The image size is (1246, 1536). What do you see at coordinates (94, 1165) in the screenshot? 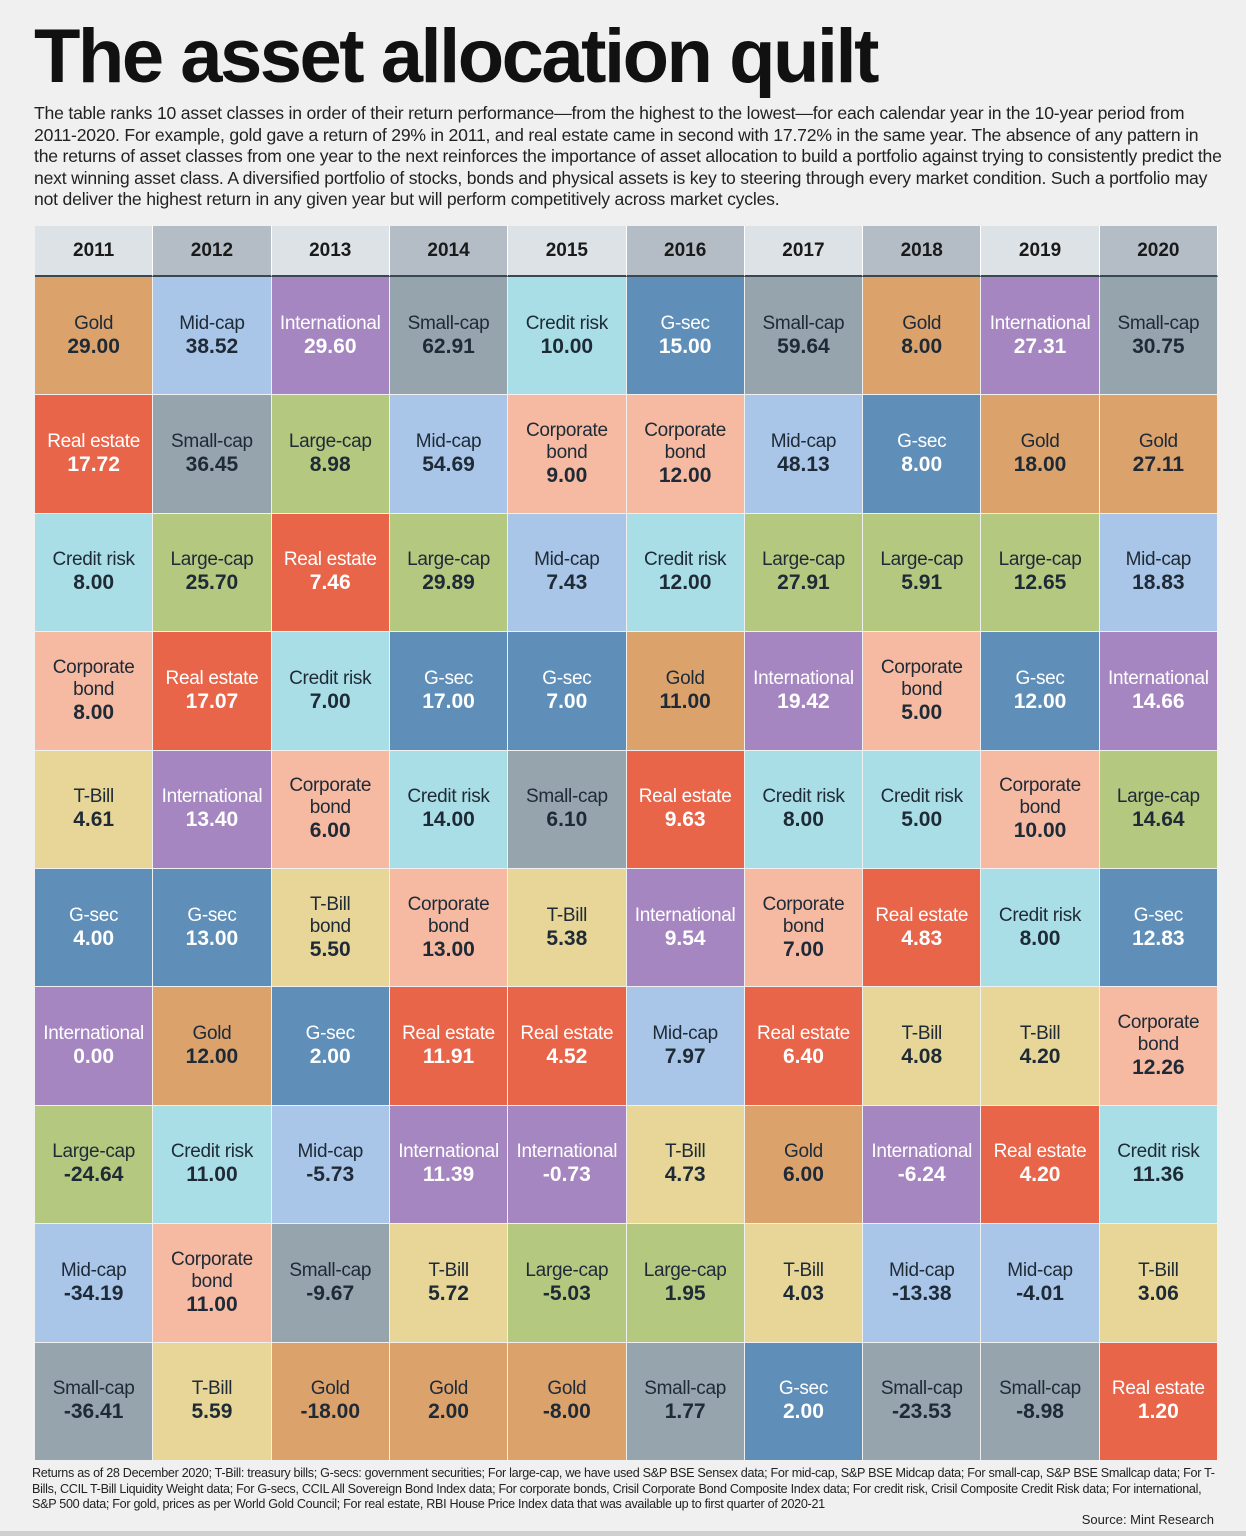
I see `quilt-cell: Large-cap -24.64` at bounding box center [94, 1165].